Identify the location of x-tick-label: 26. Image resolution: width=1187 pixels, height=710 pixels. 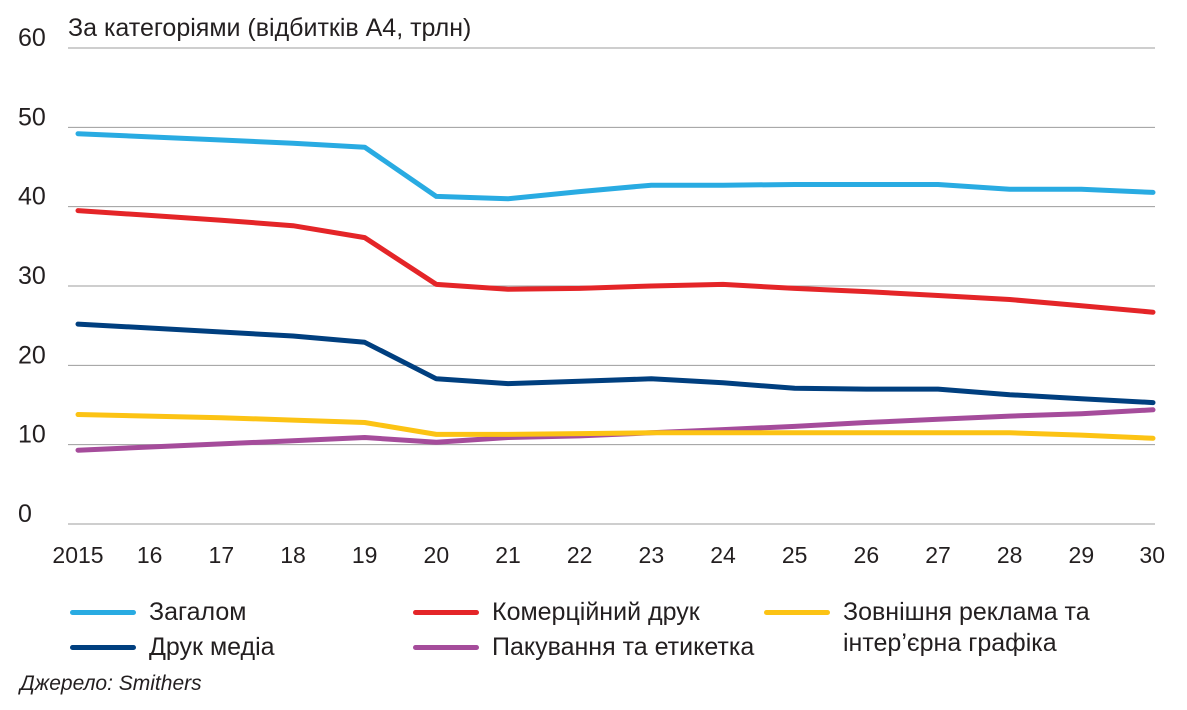
(867, 555).